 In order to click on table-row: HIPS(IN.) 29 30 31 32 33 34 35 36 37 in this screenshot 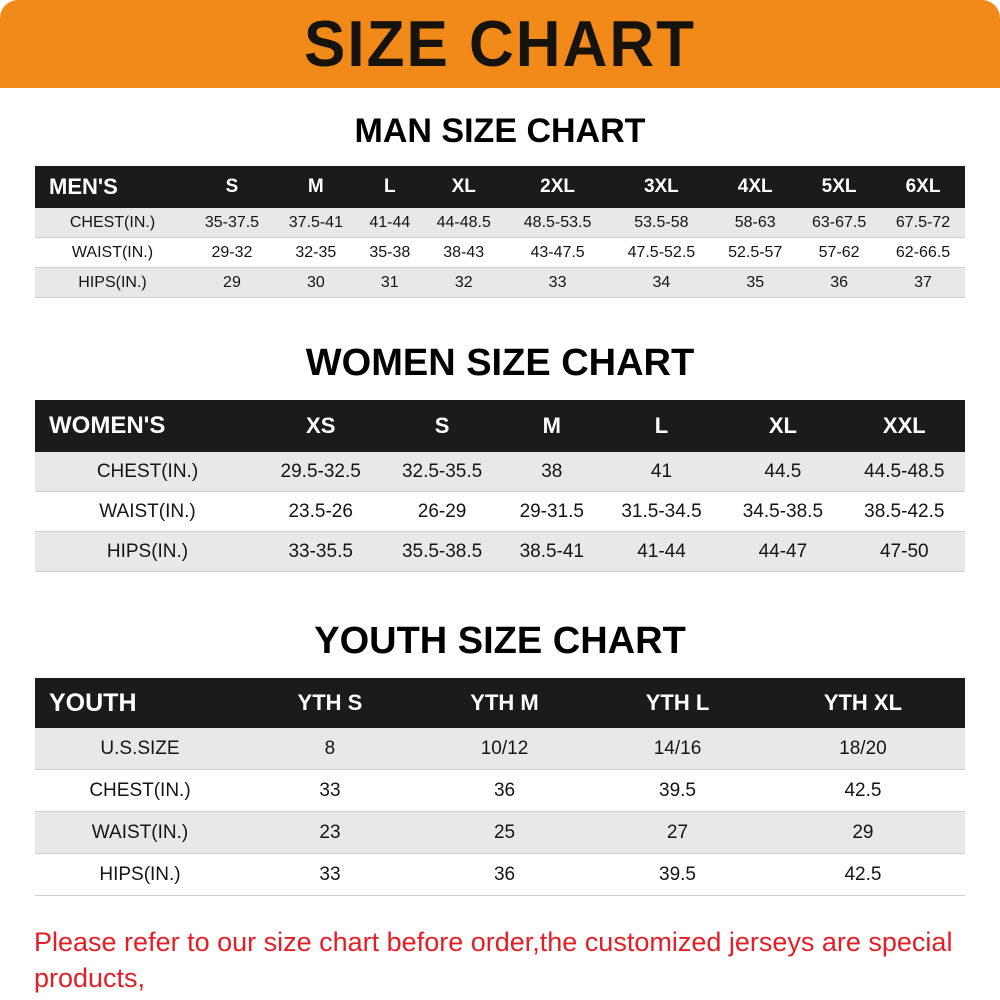, I will do `click(500, 282)`.